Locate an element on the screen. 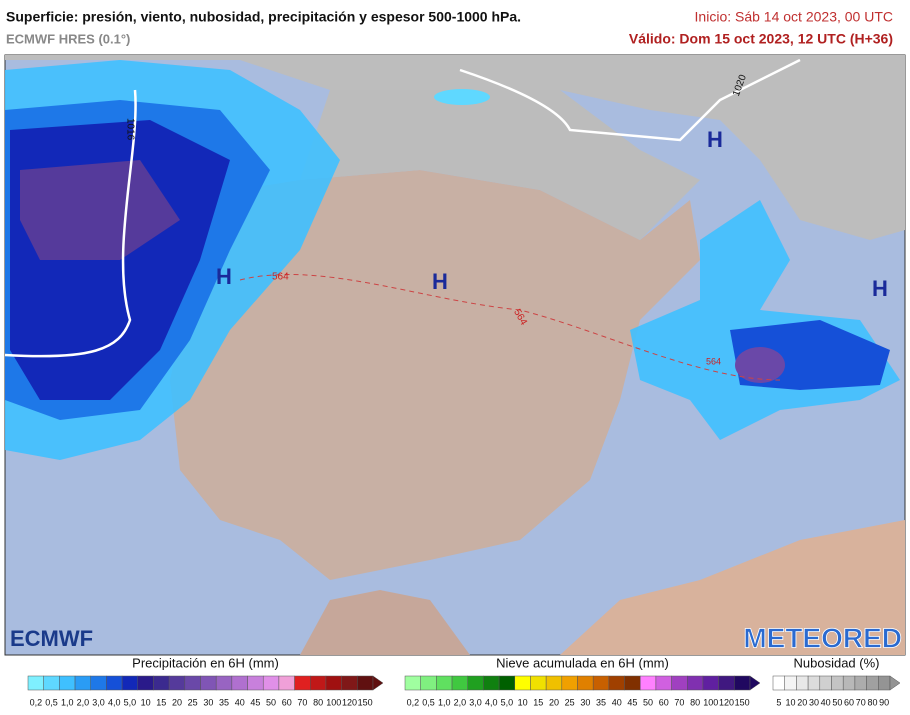 This screenshot has width=910, height=715. legend-label: 15 is located at coordinates (538, 702).